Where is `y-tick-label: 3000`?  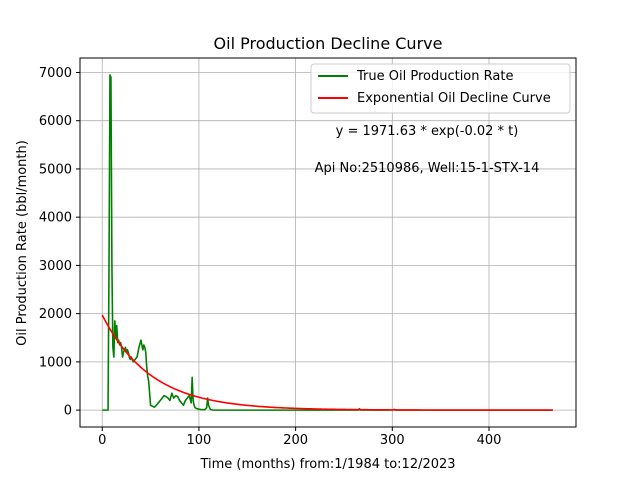
y-tick-label: 3000 is located at coordinates (55, 266).